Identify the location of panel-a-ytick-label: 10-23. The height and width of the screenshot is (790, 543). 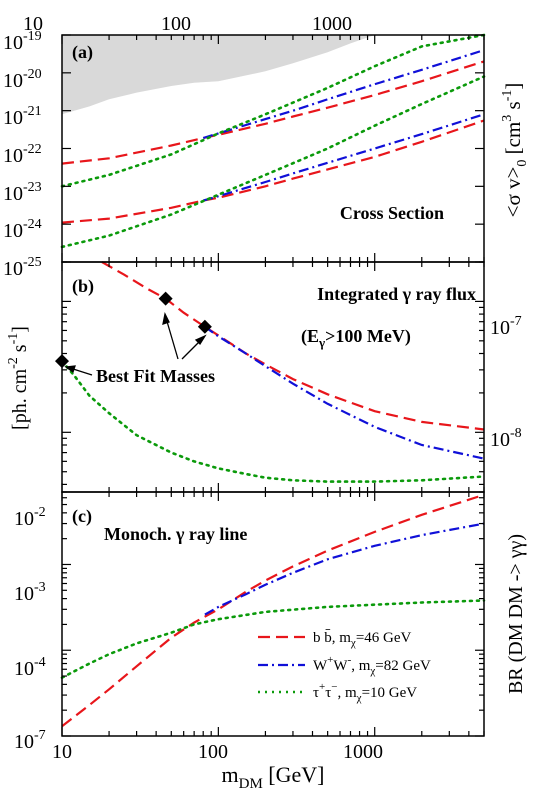
(22, 192).